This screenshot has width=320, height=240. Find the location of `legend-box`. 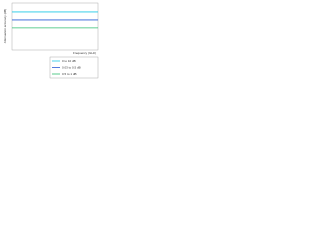

legend-box is located at coordinates (74, 67).